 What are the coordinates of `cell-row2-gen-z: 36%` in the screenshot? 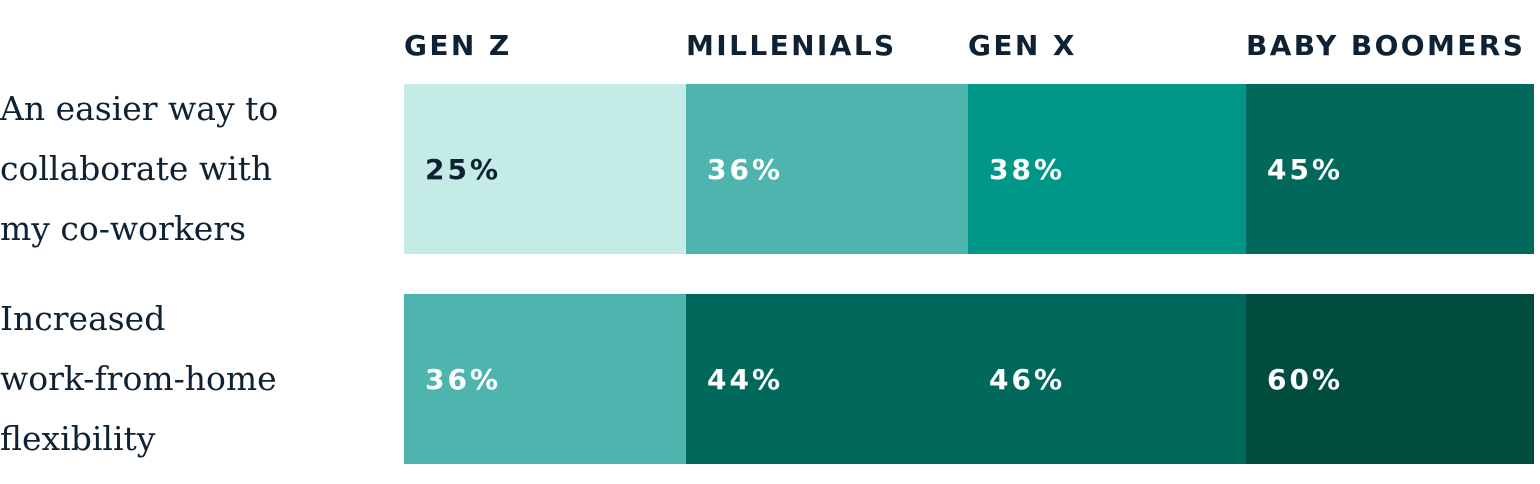 It's located at (545, 379).